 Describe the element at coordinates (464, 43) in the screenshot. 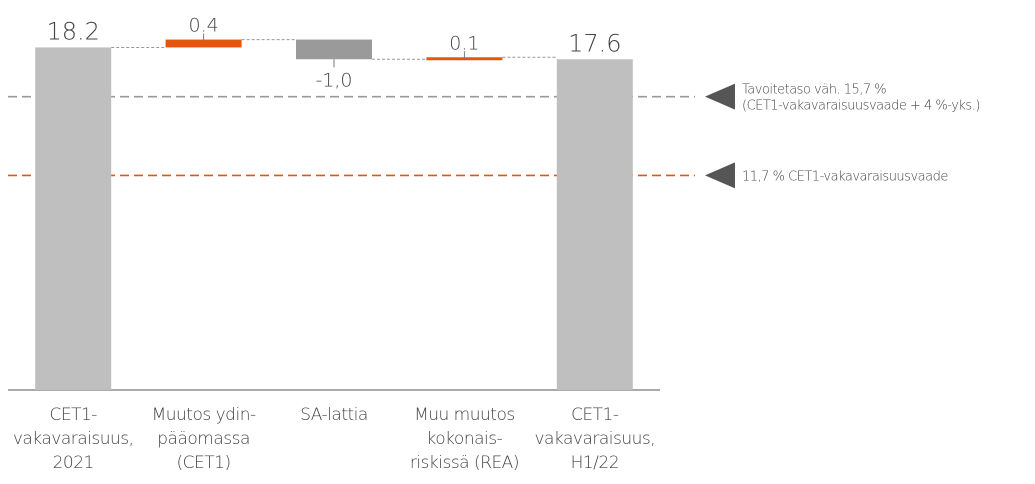

I see `value-label: 0.1` at that location.